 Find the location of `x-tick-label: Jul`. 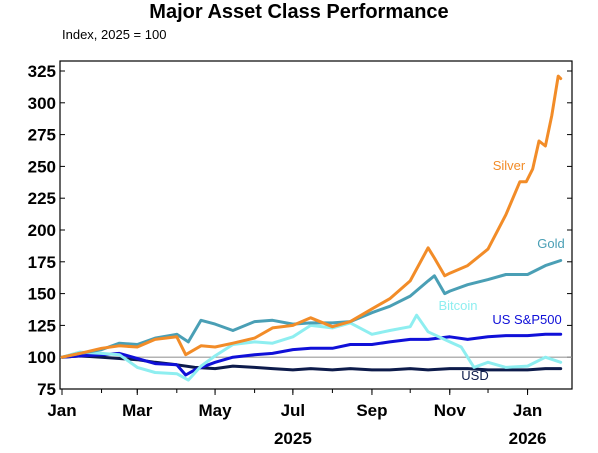

x-tick-label: Jul is located at coordinates (293, 410).